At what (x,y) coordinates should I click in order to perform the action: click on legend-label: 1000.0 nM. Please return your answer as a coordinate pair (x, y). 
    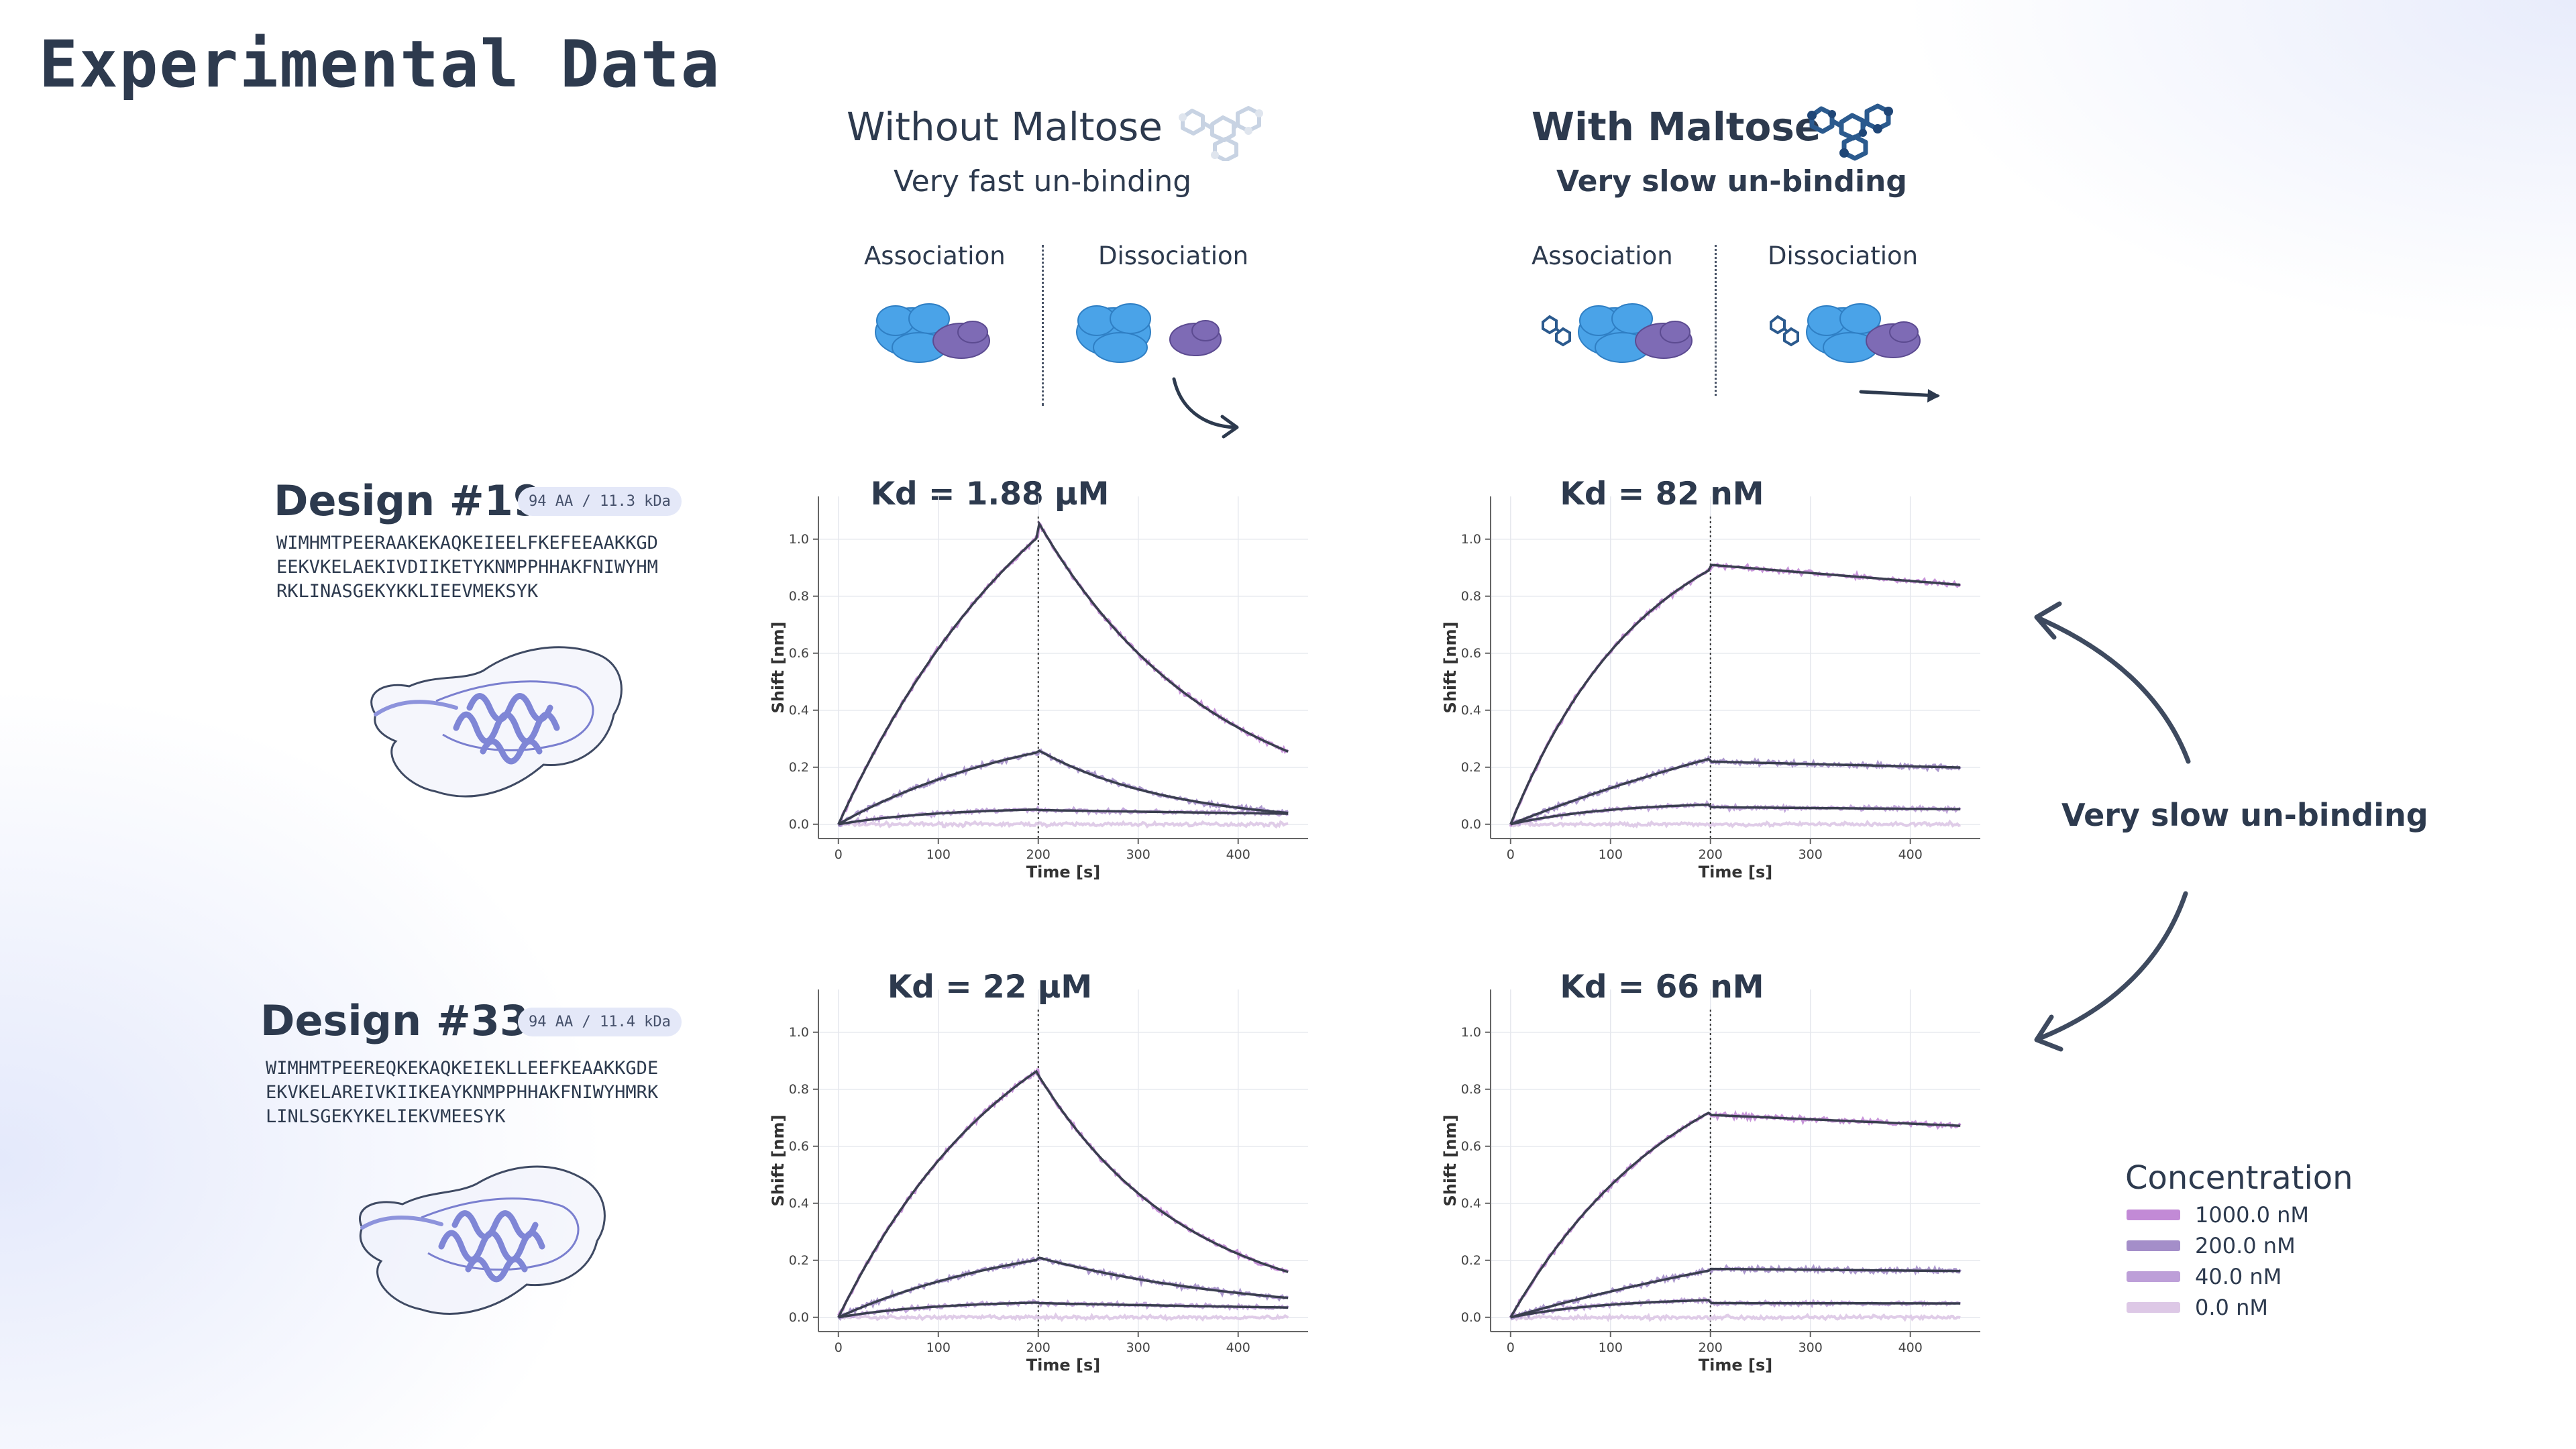
    Looking at the image, I should click on (2252, 1215).